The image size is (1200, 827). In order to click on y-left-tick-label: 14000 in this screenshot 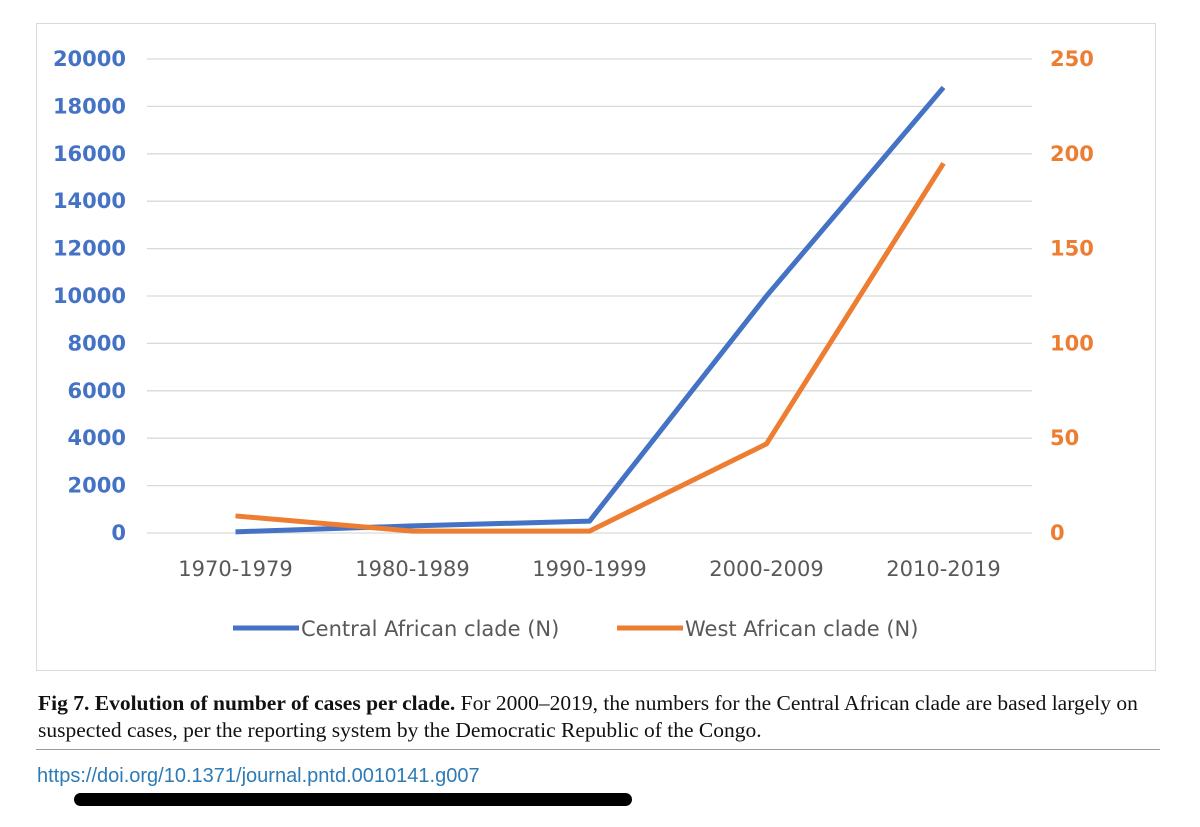, I will do `click(89, 201)`.